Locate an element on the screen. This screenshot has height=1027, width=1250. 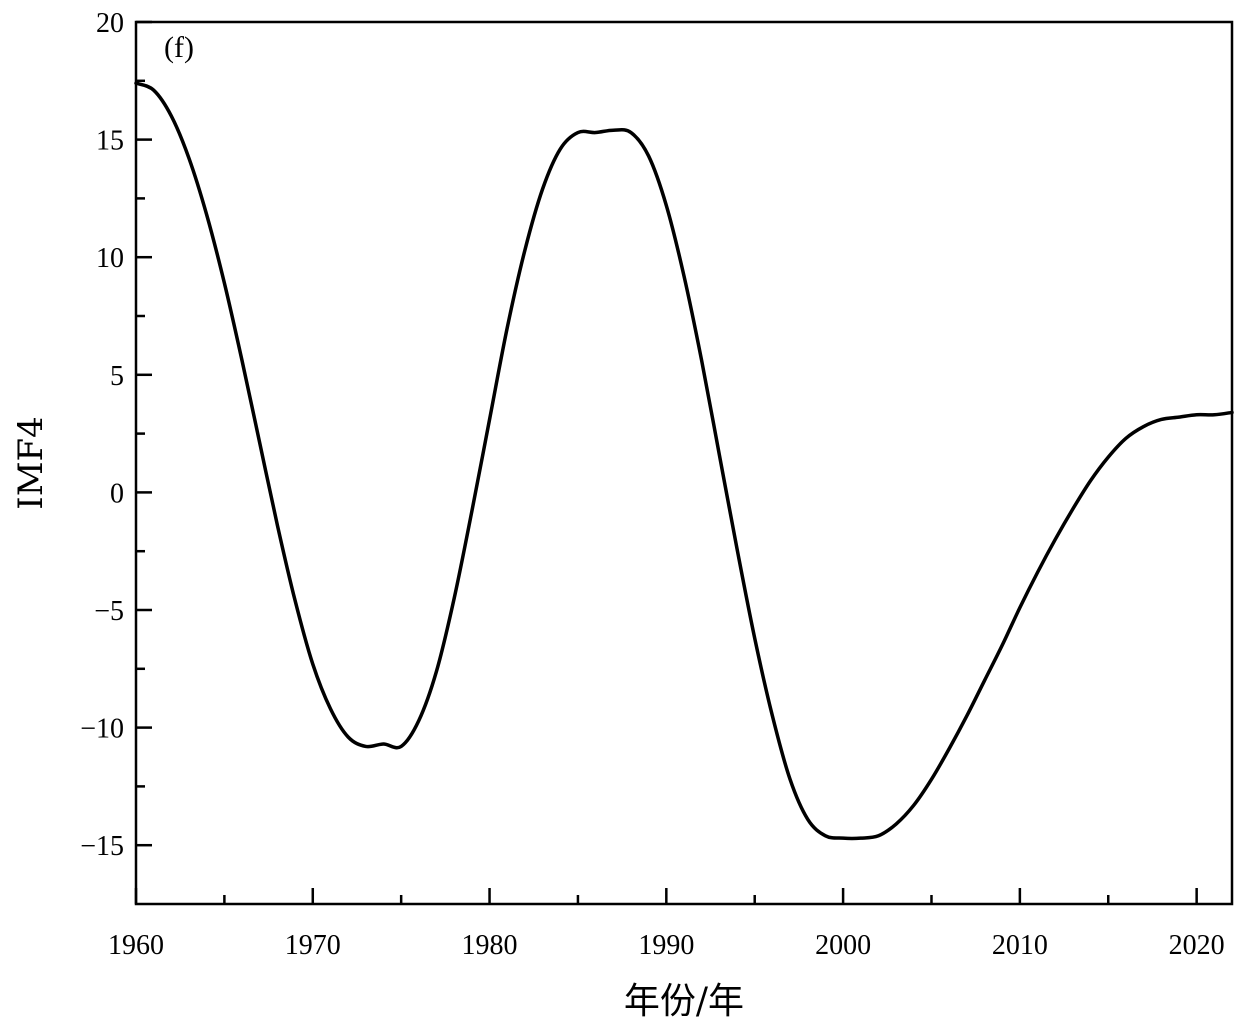
x-tick-label: 2010 is located at coordinates (1020, 945).